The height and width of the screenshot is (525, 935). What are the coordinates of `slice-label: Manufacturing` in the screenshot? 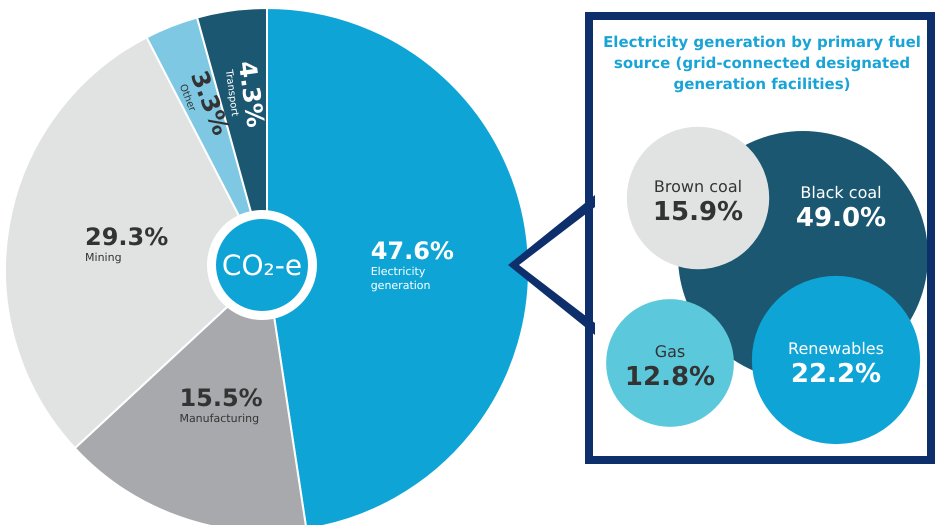 It's located at (219, 419).